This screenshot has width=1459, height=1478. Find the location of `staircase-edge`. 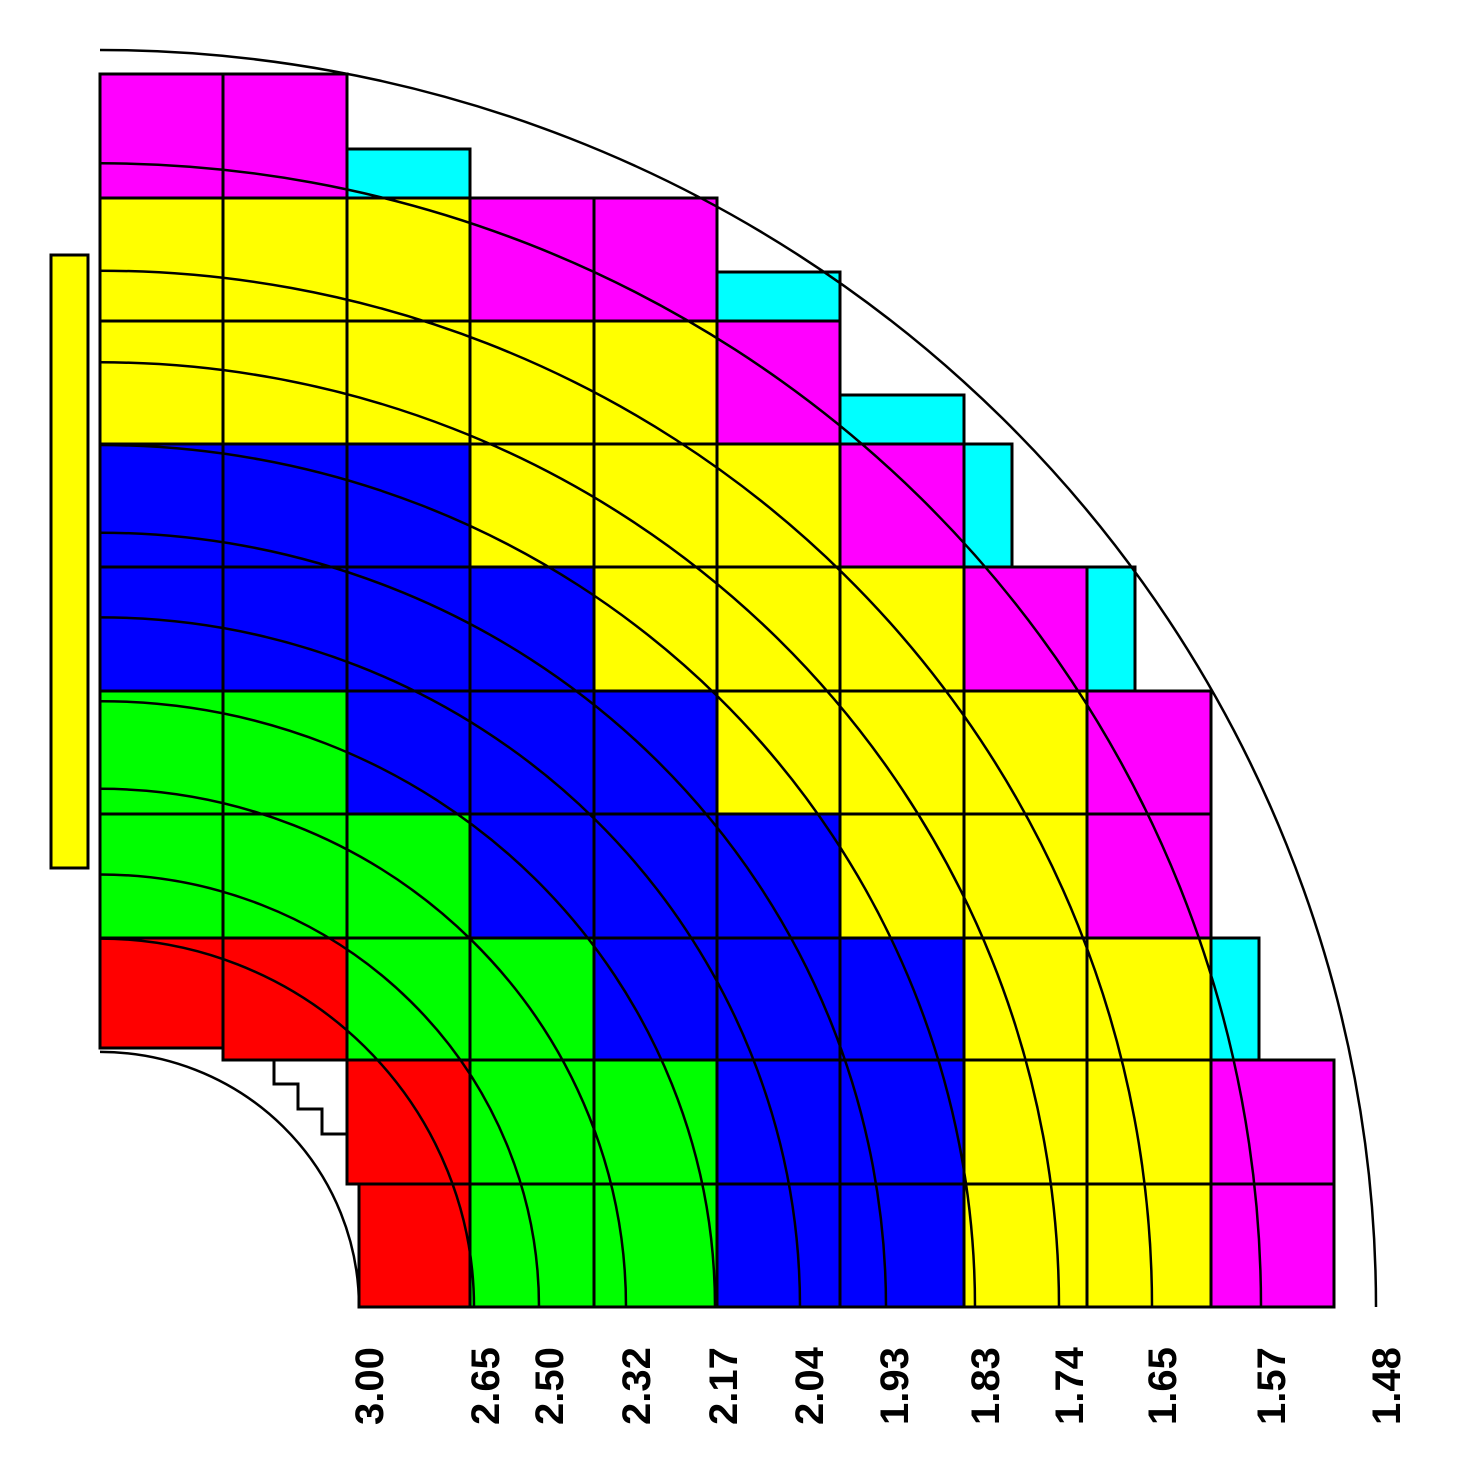

staircase-edge is located at coordinates (309, 1098).